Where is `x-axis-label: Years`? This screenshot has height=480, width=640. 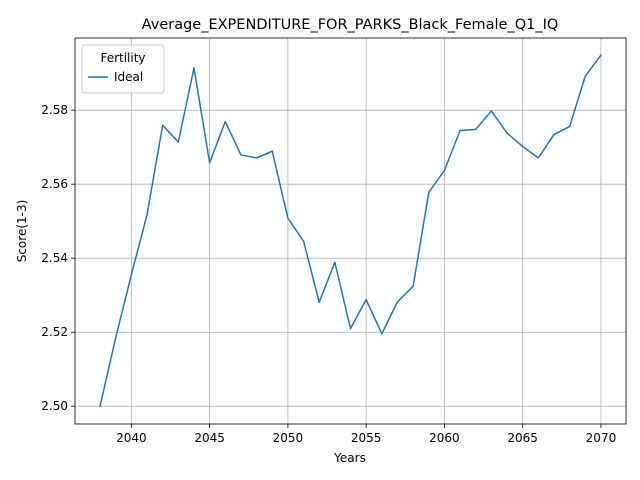
x-axis-label: Years is located at coordinates (349, 458).